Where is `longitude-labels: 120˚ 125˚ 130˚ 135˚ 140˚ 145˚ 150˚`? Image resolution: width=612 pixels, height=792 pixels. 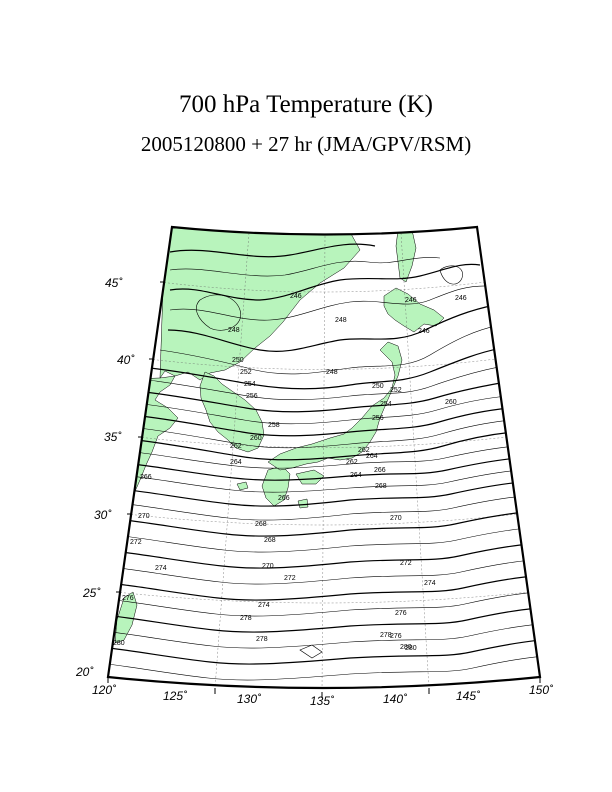
longitude-labels: 120˚ 125˚ 130˚ 135˚ 140˚ 145˚ 150˚ is located at coordinates (323, 695).